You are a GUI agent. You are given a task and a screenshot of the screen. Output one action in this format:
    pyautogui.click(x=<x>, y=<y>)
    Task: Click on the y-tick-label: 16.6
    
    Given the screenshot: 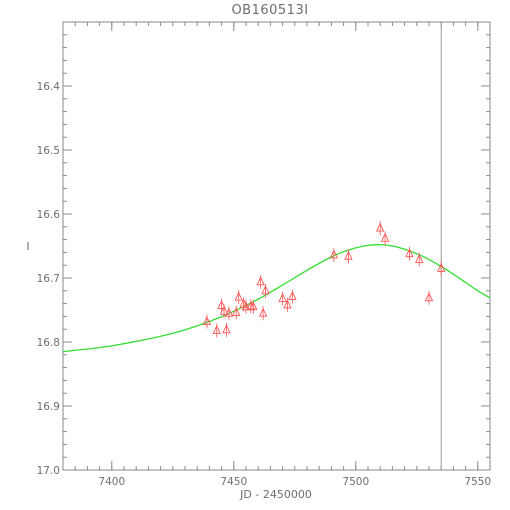 What is the action you would take?
    pyautogui.click(x=49, y=215)
    